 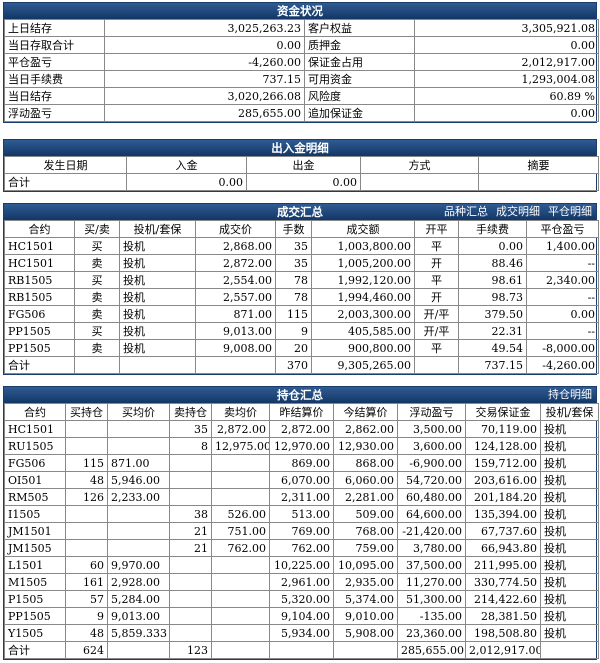 What do you see at coordinates (431, 480) in the screenshot?
I see `positions-cell: 54,720.00` at bounding box center [431, 480].